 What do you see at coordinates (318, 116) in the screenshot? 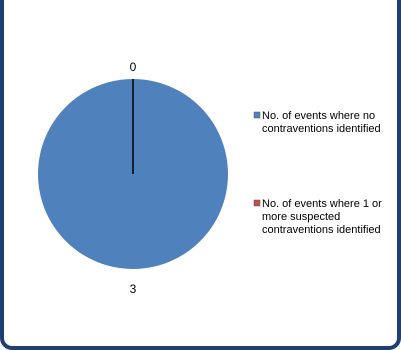
I see `legend-label-1: No. of events where no` at bounding box center [318, 116].